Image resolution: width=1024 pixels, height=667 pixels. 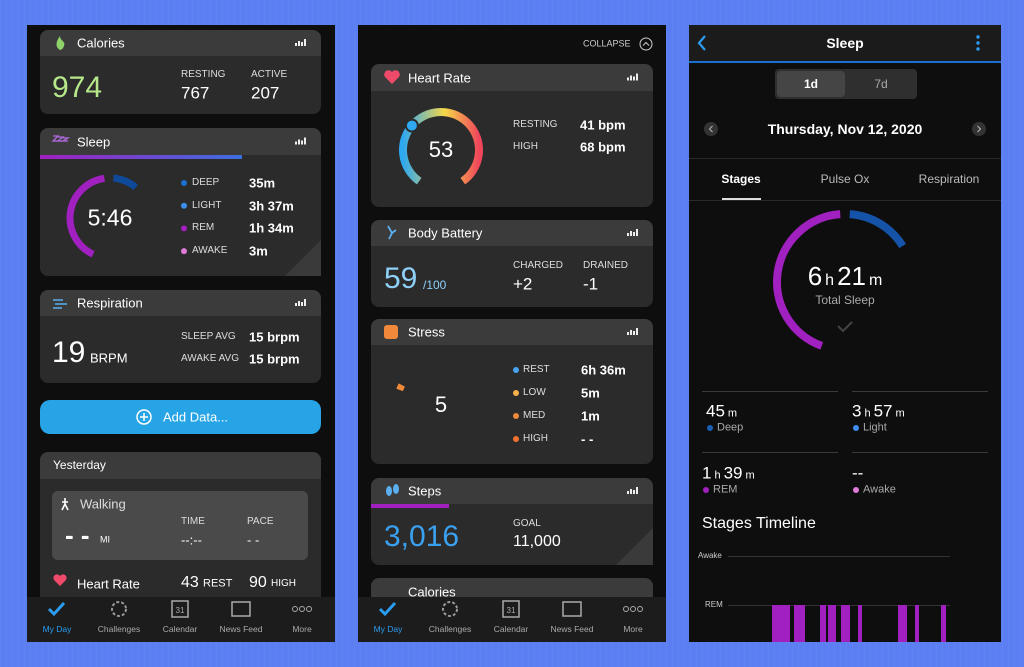 I want to click on stat-label: RESTING, so click(x=203, y=74).